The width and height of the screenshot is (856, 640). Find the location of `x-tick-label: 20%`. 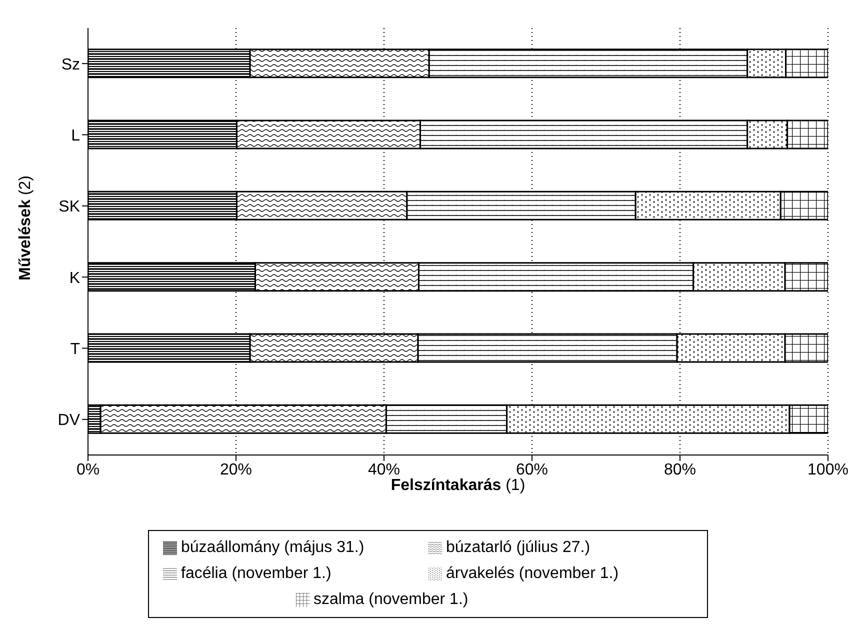

x-tick-label: 20% is located at coordinates (236, 469).